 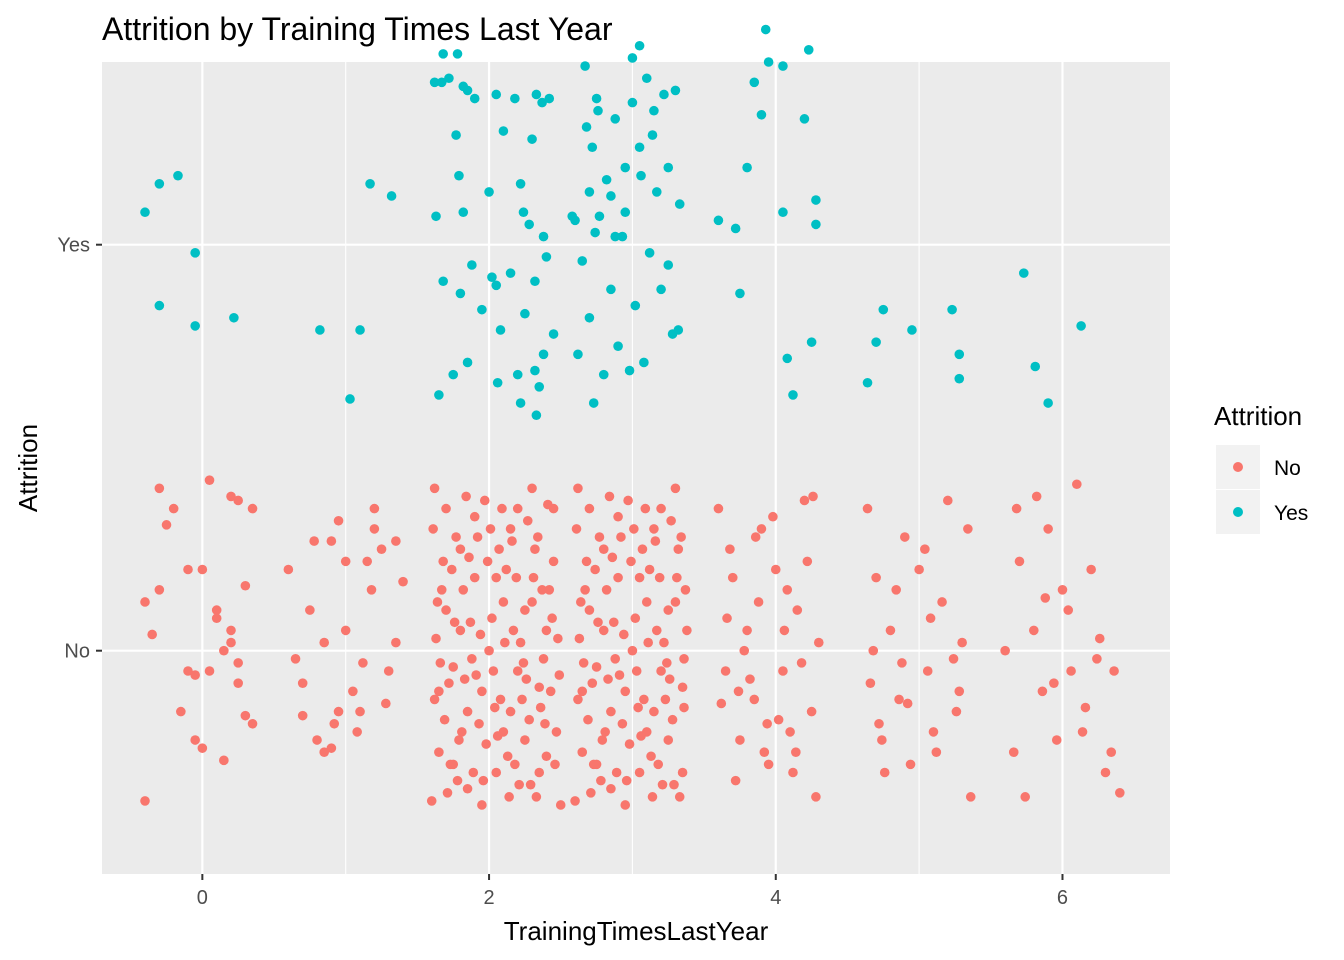 What do you see at coordinates (73, 246) in the screenshot?
I see `y-tick-label: Yes` at bounding box center [73, 246].